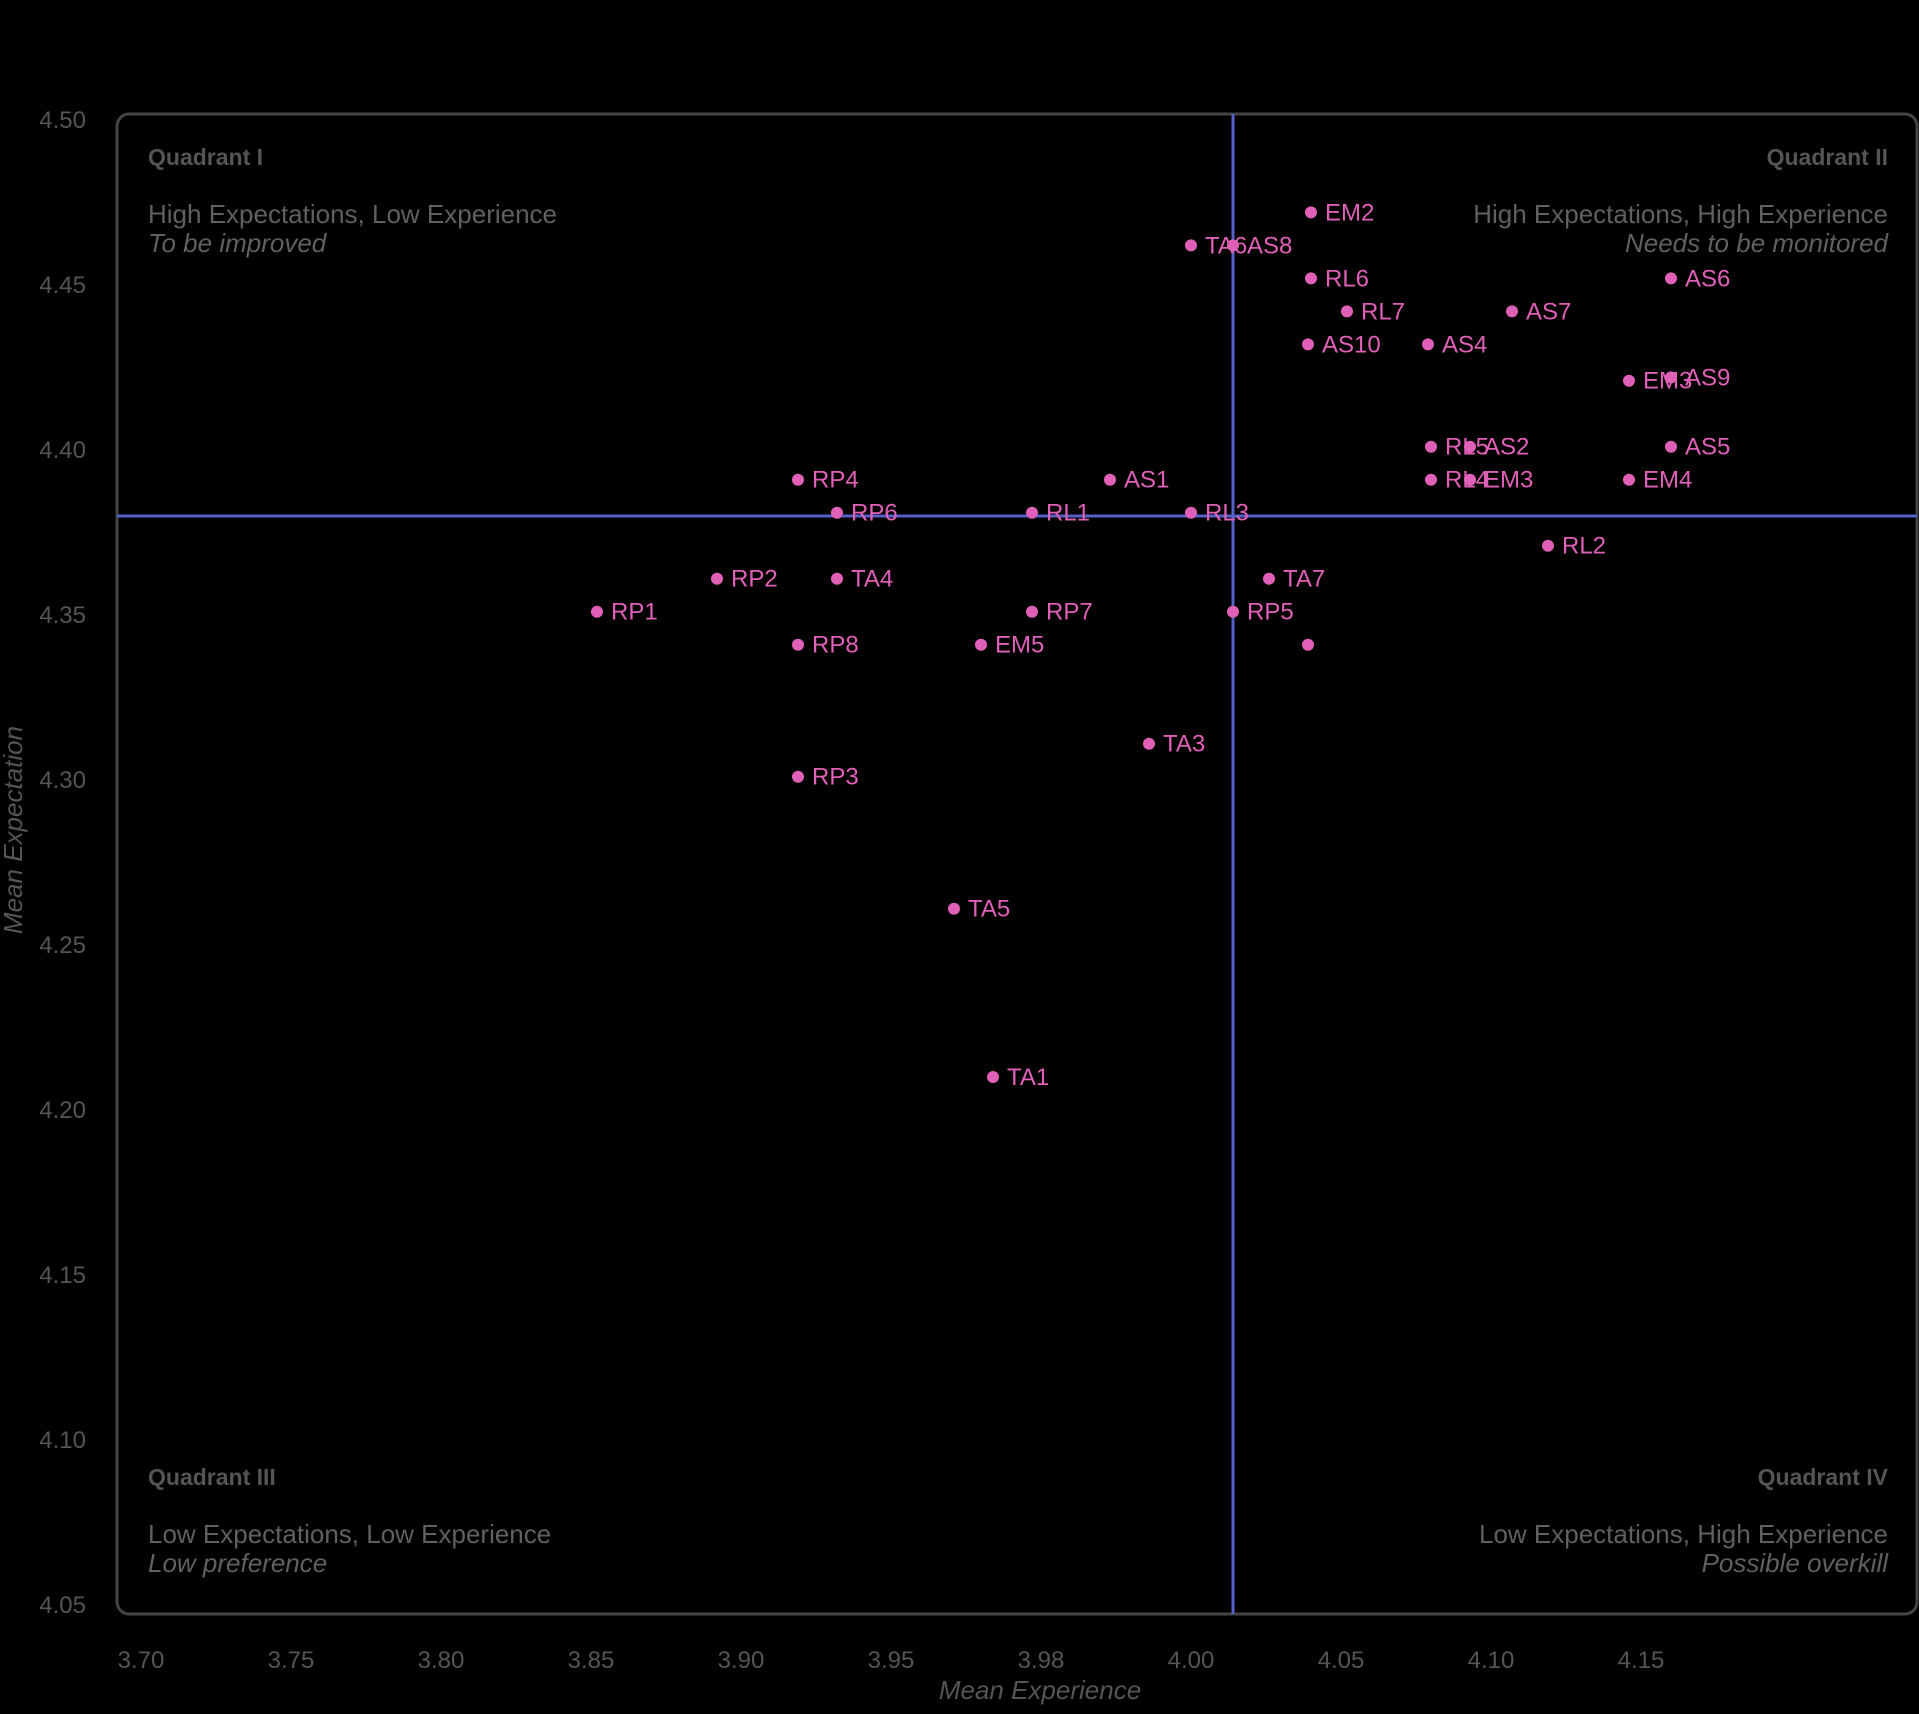 This screenshot has width=1919, height=1714. I want to click on data-point-label: RP3, so click(835, 777).